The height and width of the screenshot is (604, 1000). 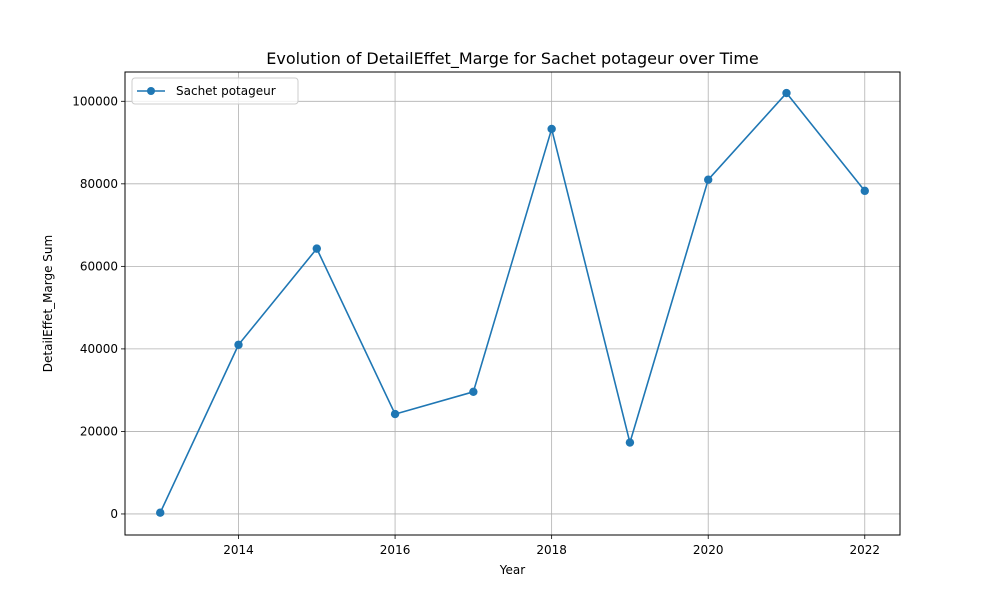 What do you see at coordinates (48, 303) in the screenshot?
I see `y-axis-label: DetailEffet_Marge Sum` at bounding box center [48, 303].